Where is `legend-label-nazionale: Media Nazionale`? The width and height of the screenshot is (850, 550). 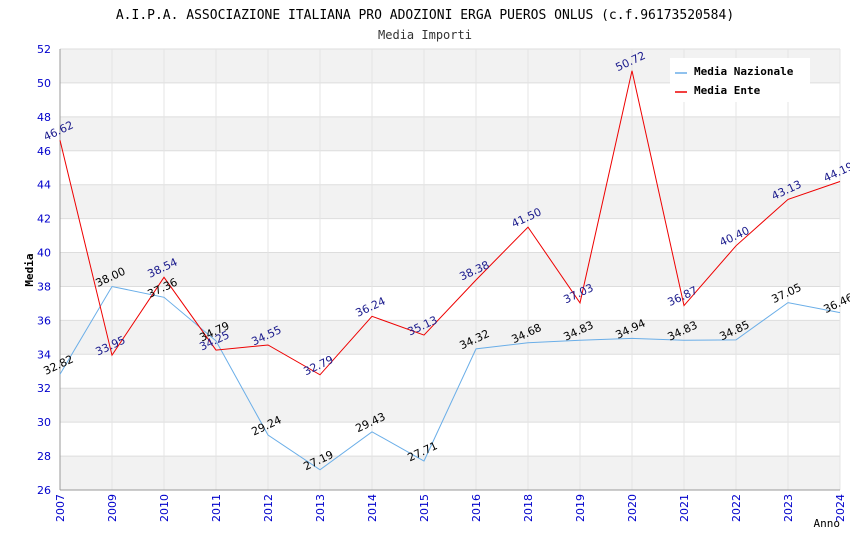 legend-label-nazionale: Media Nazionale is located at coordinates (744, 71).